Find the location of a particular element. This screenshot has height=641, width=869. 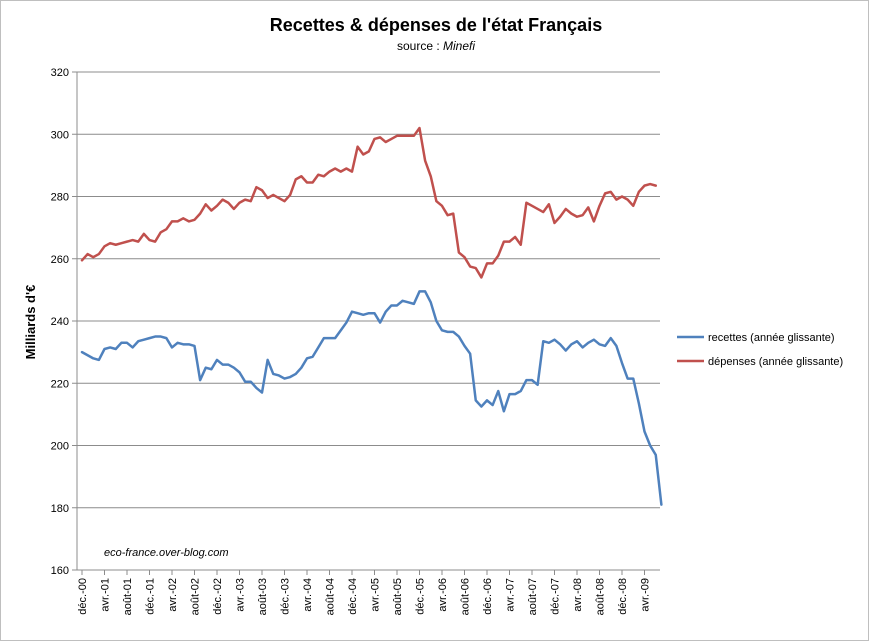

y-tick-label: 180 is located at coordinates (60, 509).